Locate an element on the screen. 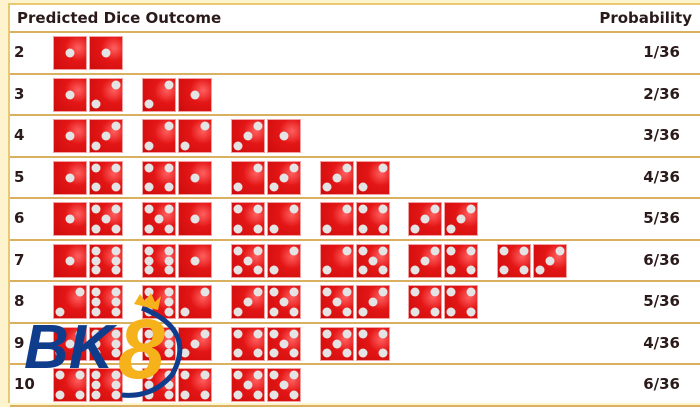 Image resolution: width=700 pixels, height=407 pixels. total-value: 4 is located at coordinates (19, 135).